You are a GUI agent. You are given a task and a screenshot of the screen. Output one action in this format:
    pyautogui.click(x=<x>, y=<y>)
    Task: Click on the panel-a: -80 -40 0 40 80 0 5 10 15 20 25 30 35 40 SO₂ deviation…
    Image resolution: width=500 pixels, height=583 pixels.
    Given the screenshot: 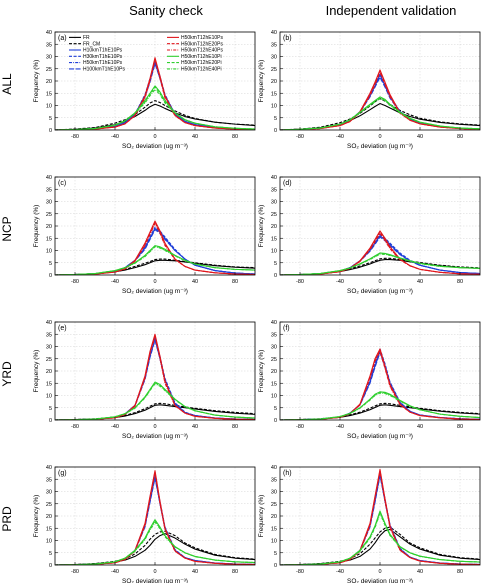 What is the action you would take?
    pyautogui.click(x=144, y=90)
    